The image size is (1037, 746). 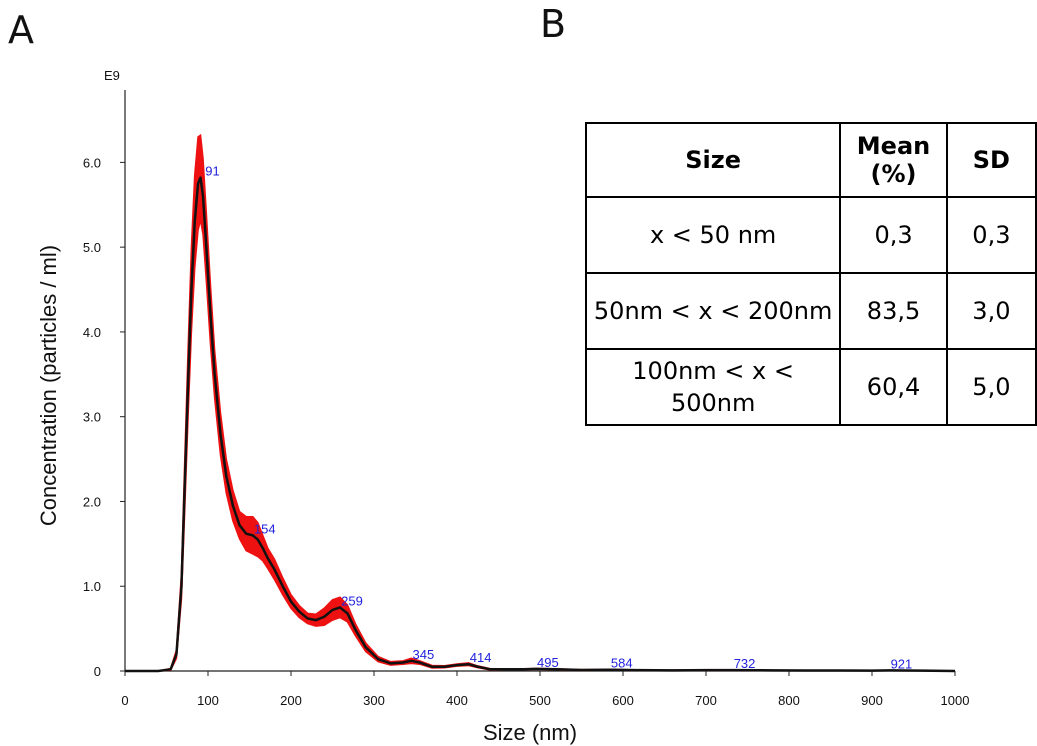 What do you see at coordinates (548, 662) in the screenshot?
I see `peak-label: 495` at bounding box center [548, 662].